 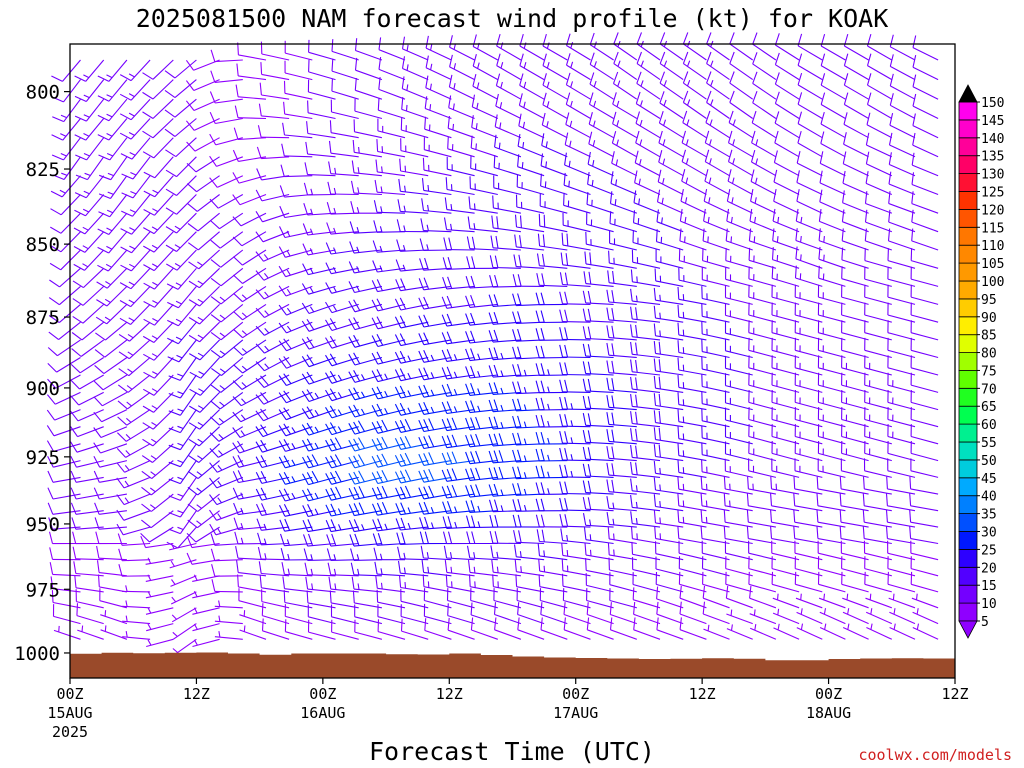 I want to click on color-bar-max-arrow, so click(x=968, y=93).